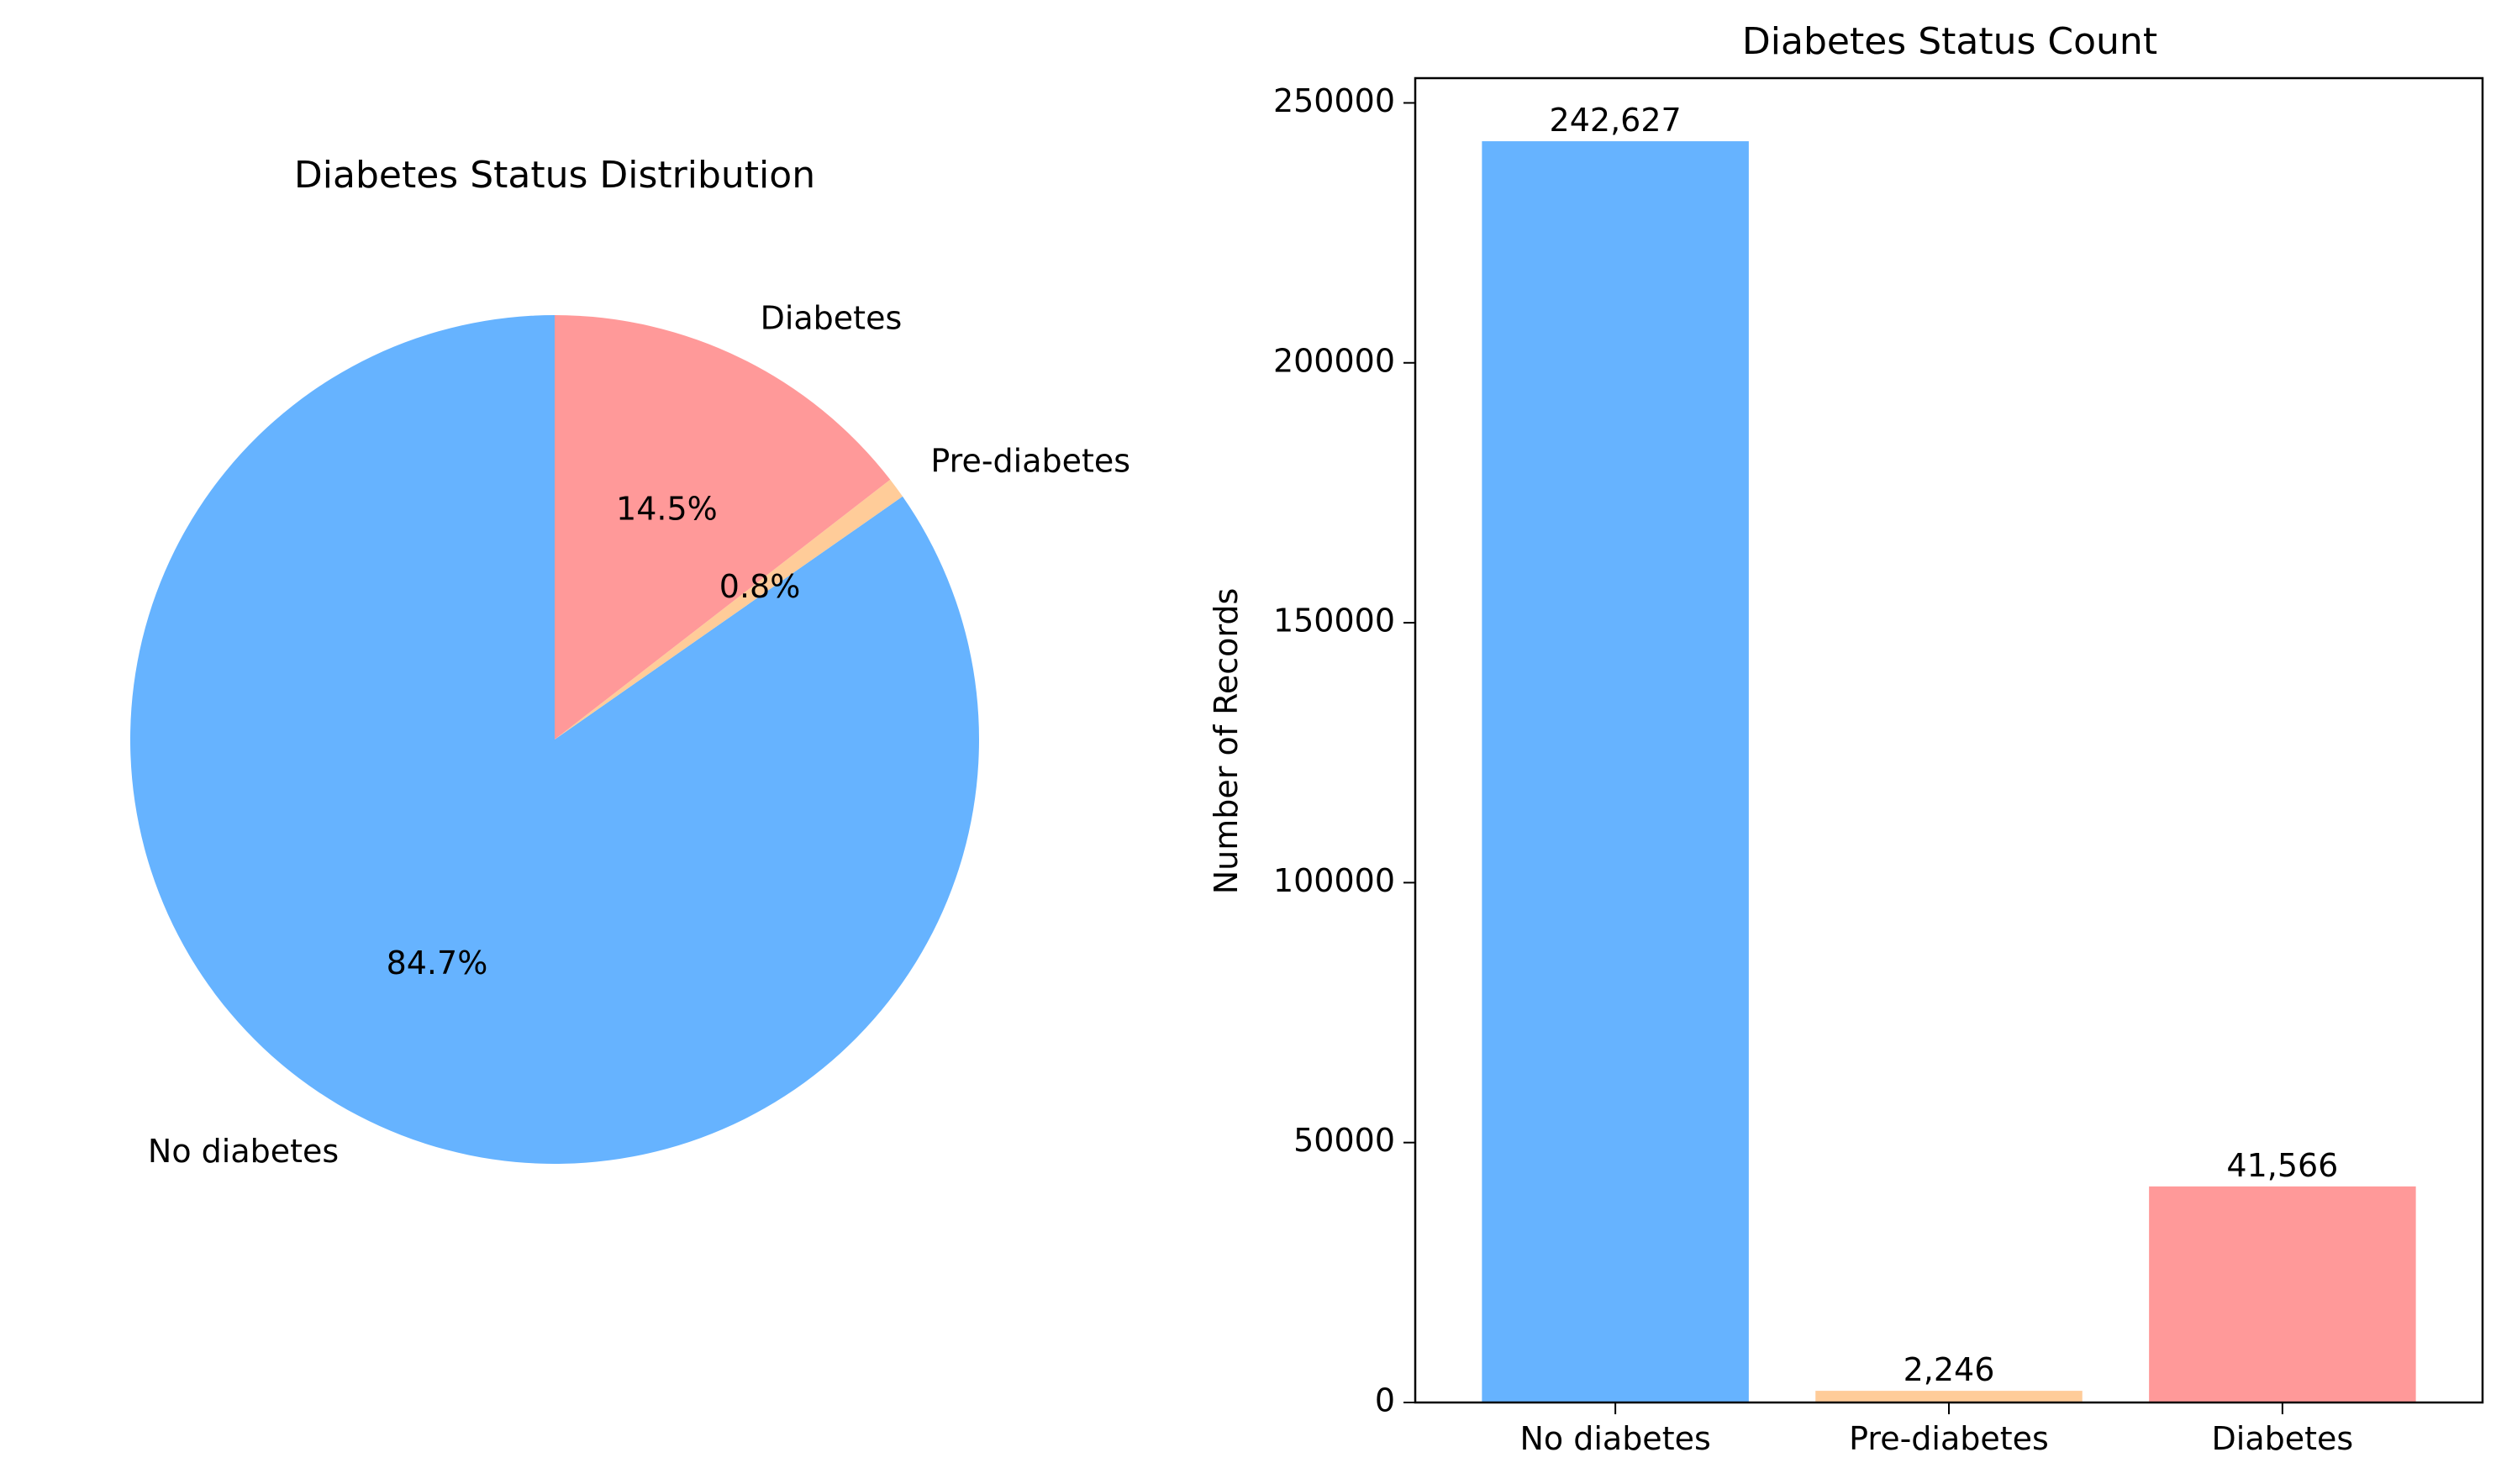 The height and width of the screenshot is (1484, 2496). Describe the element at coordinates (1030, 460) in the screenshot. I see `pie-label-pre-diabetes: Pre-diabetes` at that location.